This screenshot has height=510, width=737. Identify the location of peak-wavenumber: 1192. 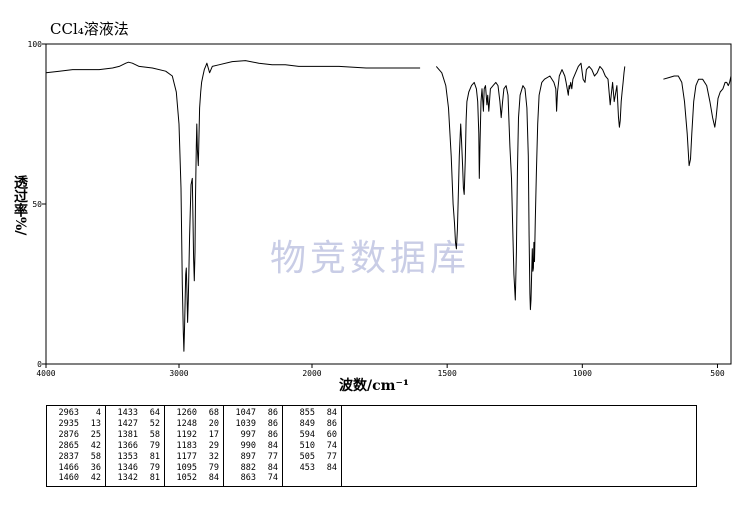
(186, 434).